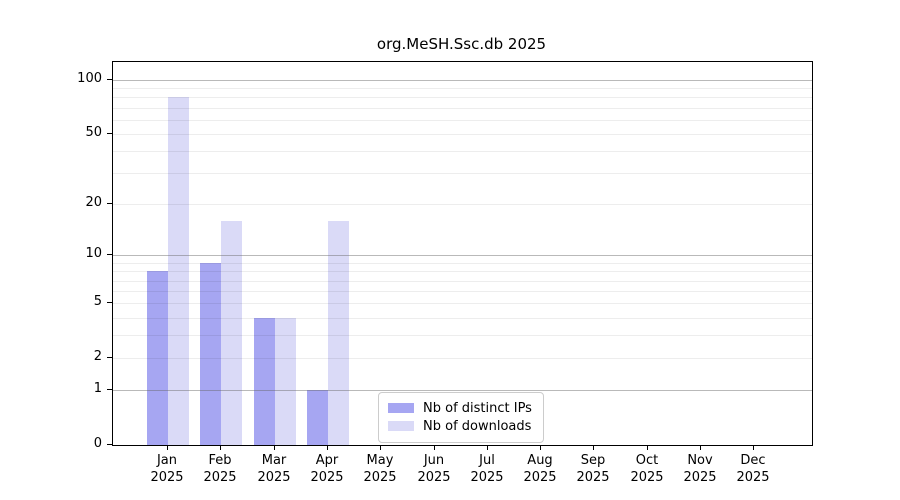 This screenshot has width=900, height=500. What do you see at coordinates (274, 447) in the screenshot?
I see `x-tick-mar` at bounding box center [274, 447].